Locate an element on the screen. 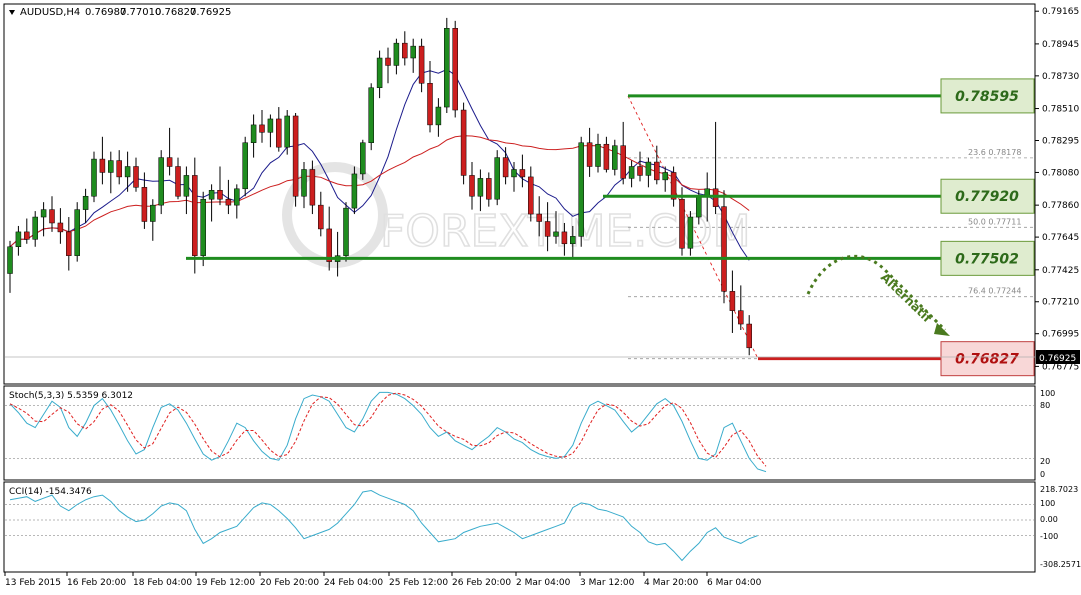 The image size is (1081, 595). time-tick-label: 25 Feb 12:00 is located at coordinates (418, 583).